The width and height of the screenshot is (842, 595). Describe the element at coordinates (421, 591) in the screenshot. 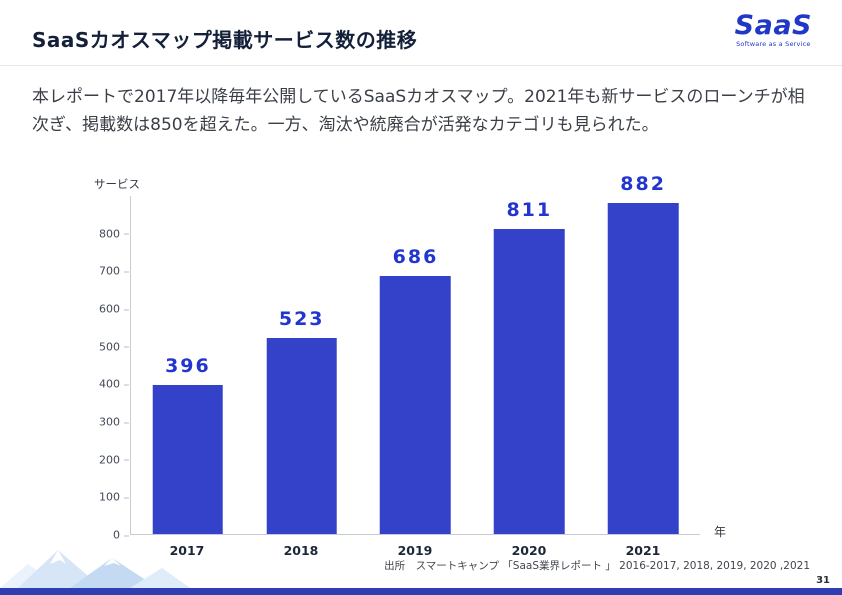

I see `bottom-accent-bar` at that location.